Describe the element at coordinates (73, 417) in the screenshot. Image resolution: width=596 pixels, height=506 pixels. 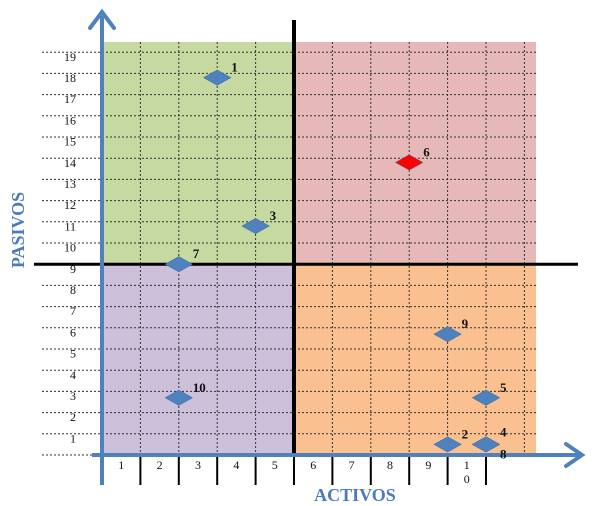
I see `y-tick-label: 2` at that location.